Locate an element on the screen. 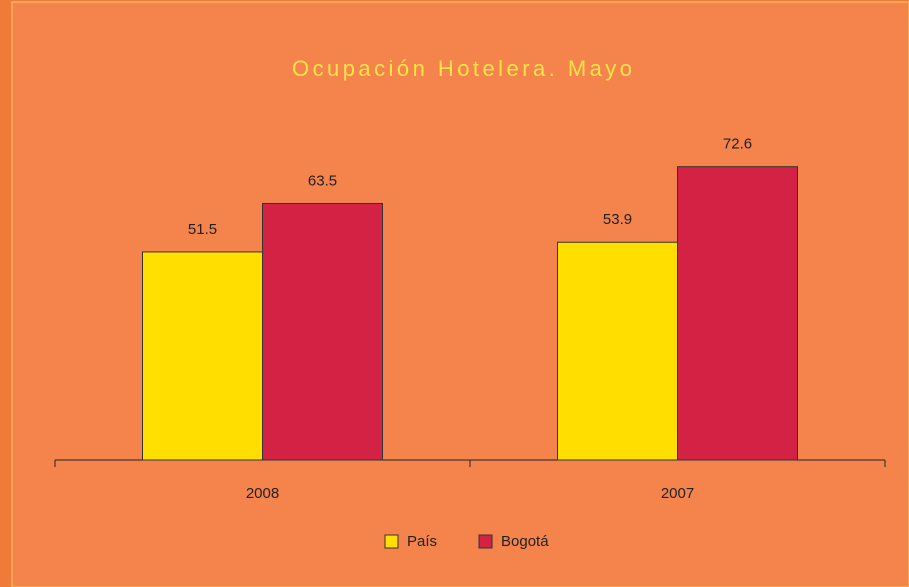 This screenshot has height=587, width=909. value-label: 63.5 is located at coordinates (322, 180).